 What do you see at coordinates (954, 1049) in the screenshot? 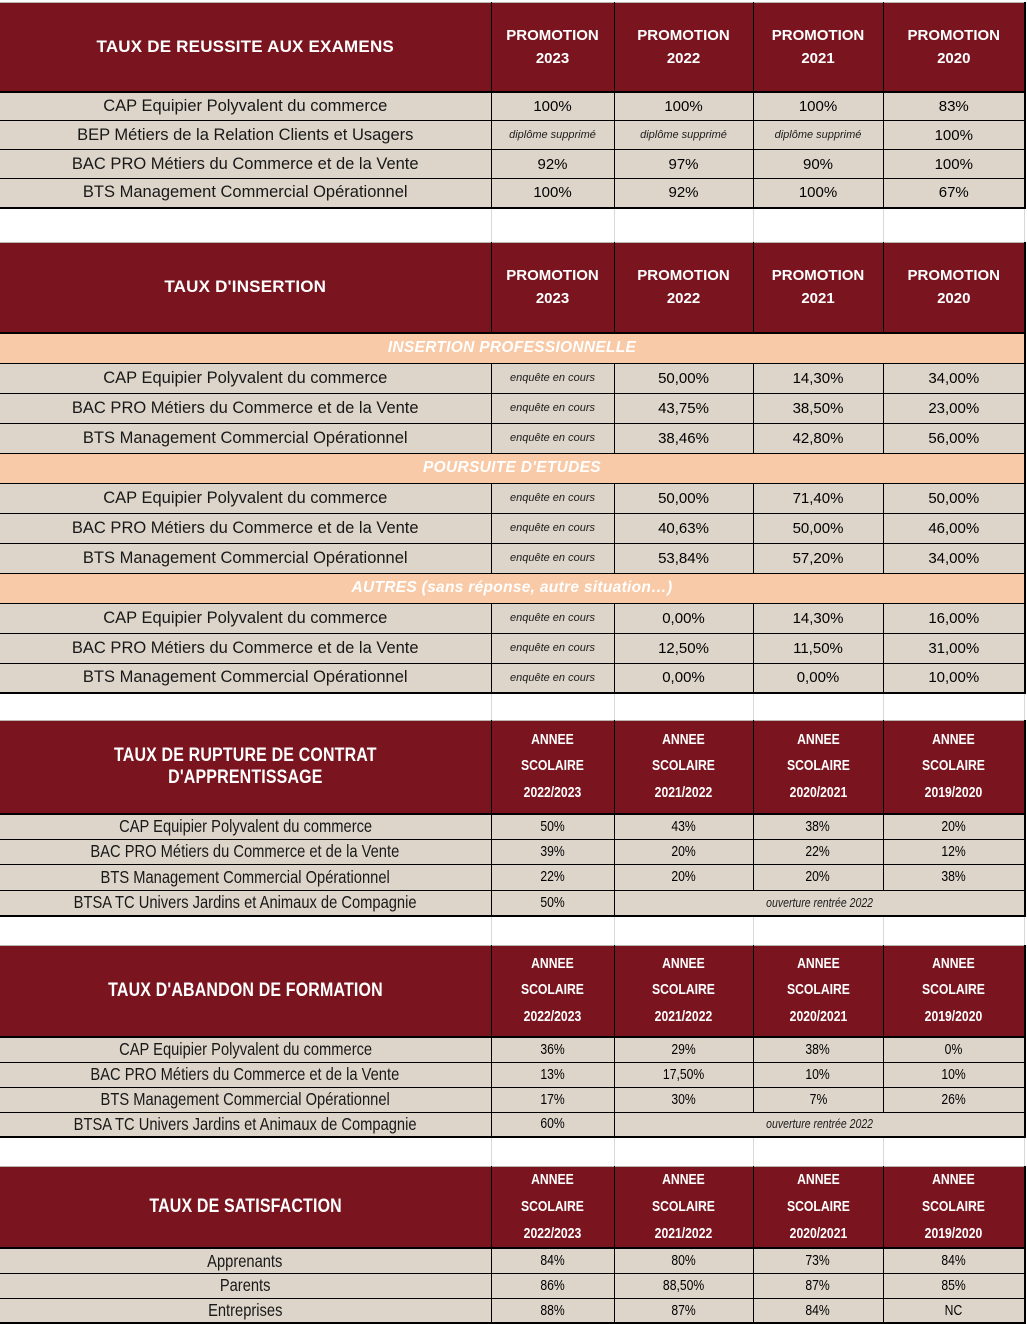
I see `value-cell: 0%` at bounding box center [954, 1049].